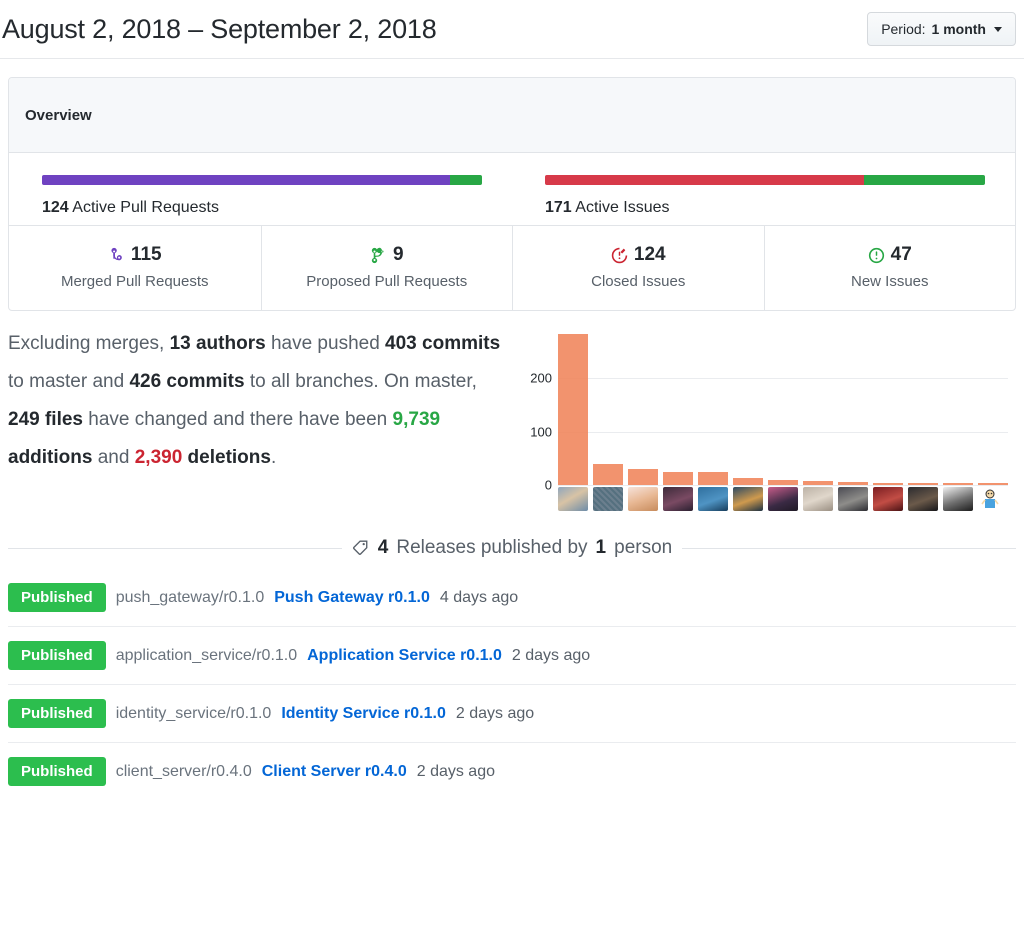 The image size is (1024, 925). What do you see at coordinates (622, 207) in the screenshot?
I see `active-issues-label: Active Issues` at bounding box center [622, 207].